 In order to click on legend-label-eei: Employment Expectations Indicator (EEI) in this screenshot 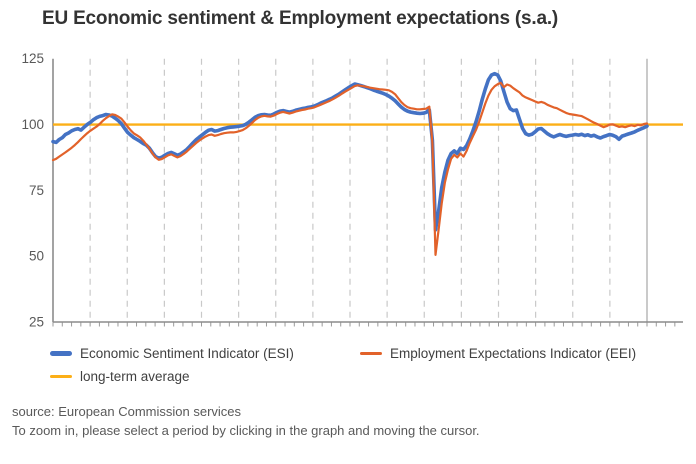, I will do `click(513, 353)`.